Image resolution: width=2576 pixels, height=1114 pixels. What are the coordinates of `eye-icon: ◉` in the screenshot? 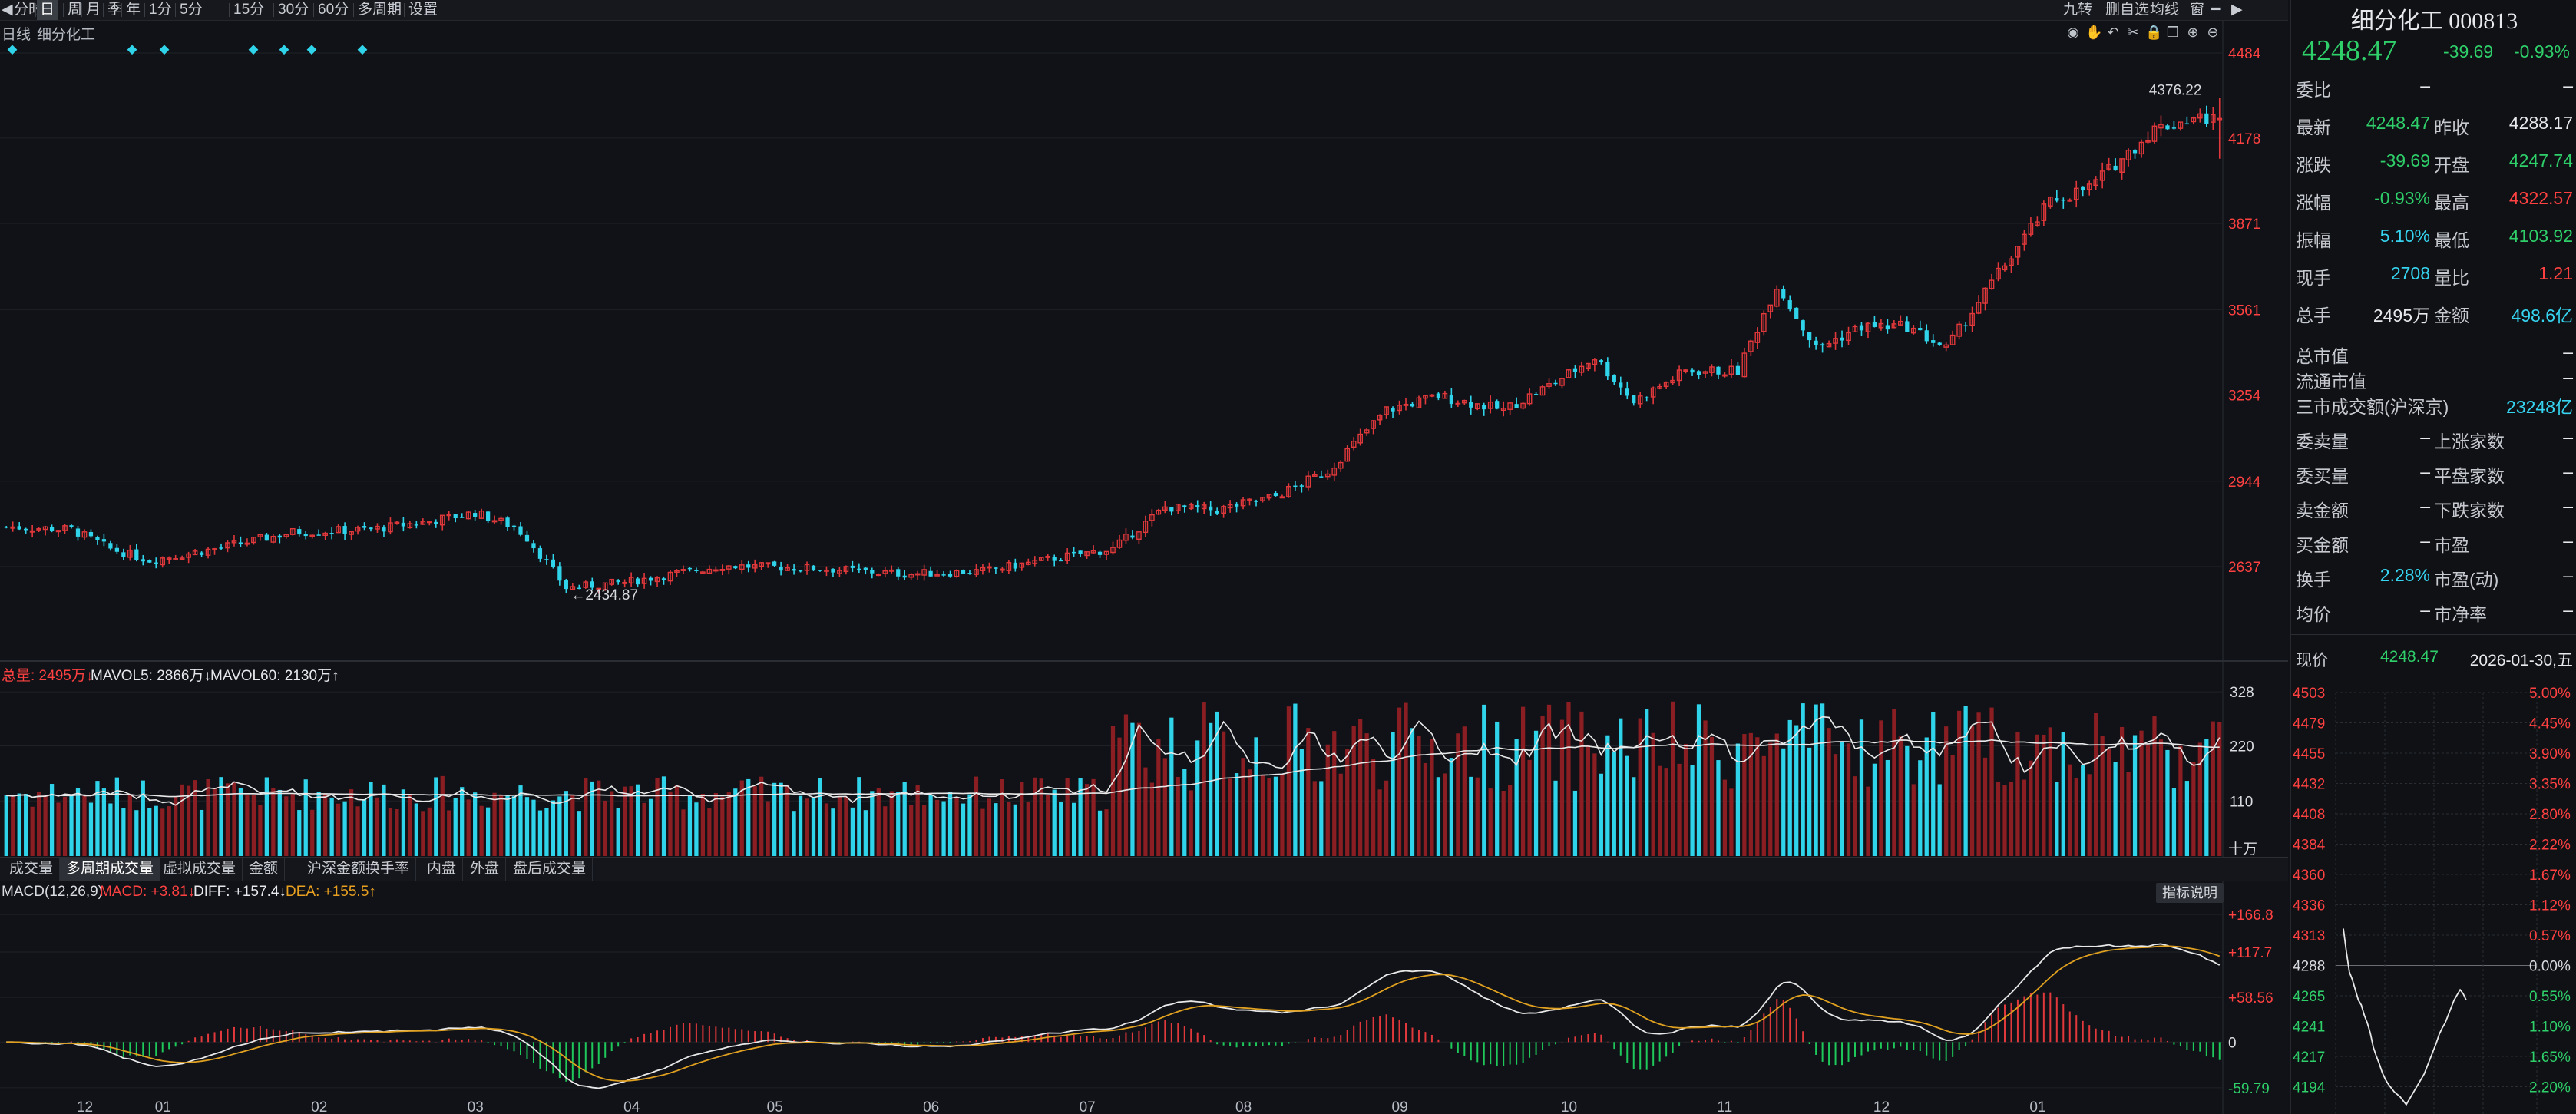 It's located at (2073, 32).